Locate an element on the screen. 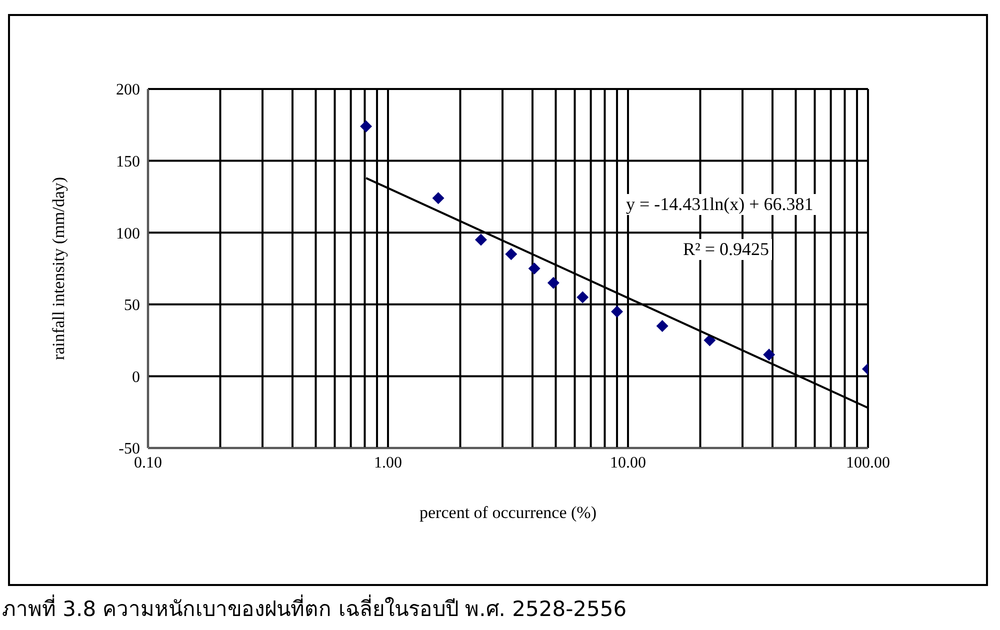 Image resolution: width=1000 pixels, height=630 pixels. x-tick-label: 1.00 is located at coordinates (388, 463).